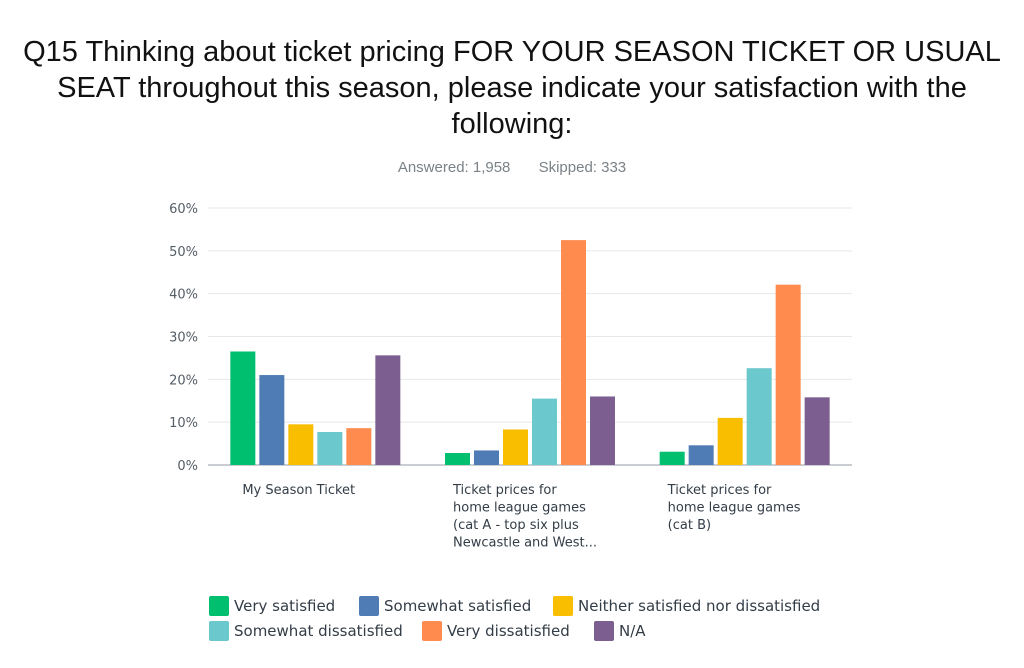  I want to click on x-category-label: (cat B), so click(689, 525).